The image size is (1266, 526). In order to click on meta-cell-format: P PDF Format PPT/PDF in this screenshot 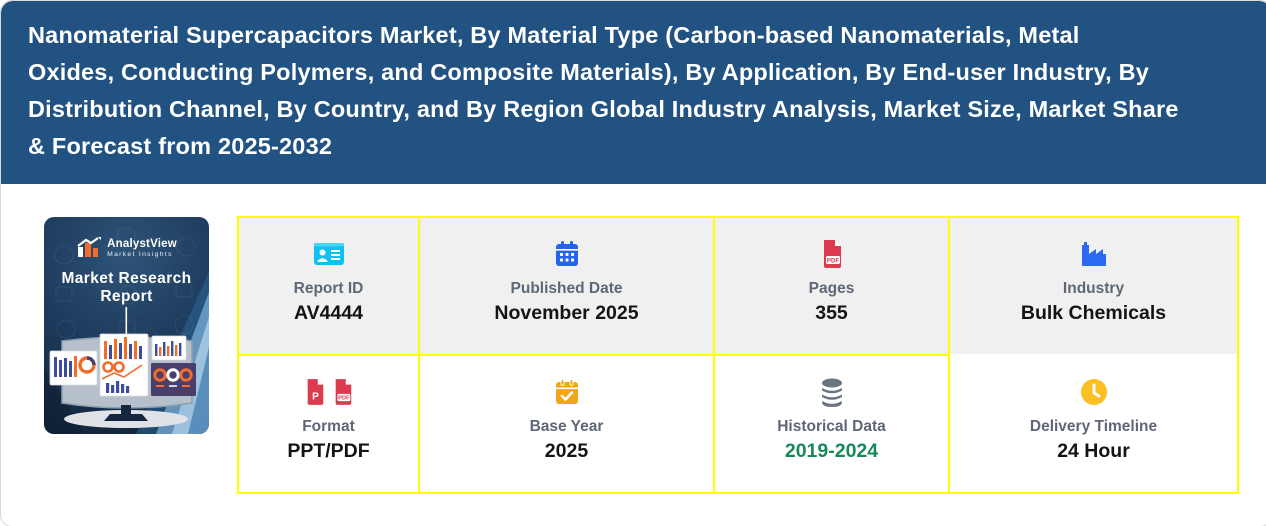, I will do `click(328, 424)`.